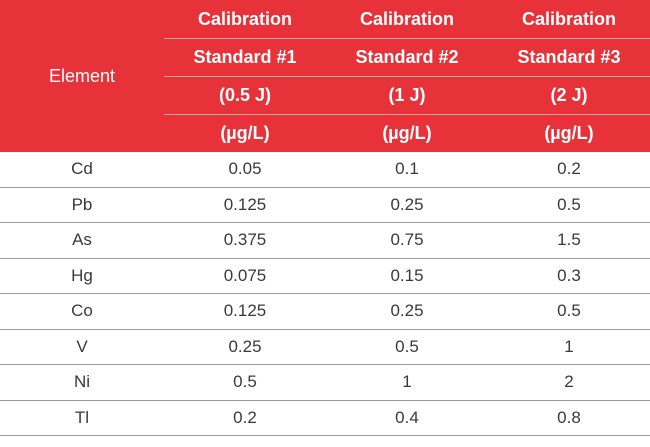 The width and height of the screenshot is (650, 447). Describe the element at coordinates (569, 95) in the screenshot. I see `std3-header-line3: (2 J)` at that location.